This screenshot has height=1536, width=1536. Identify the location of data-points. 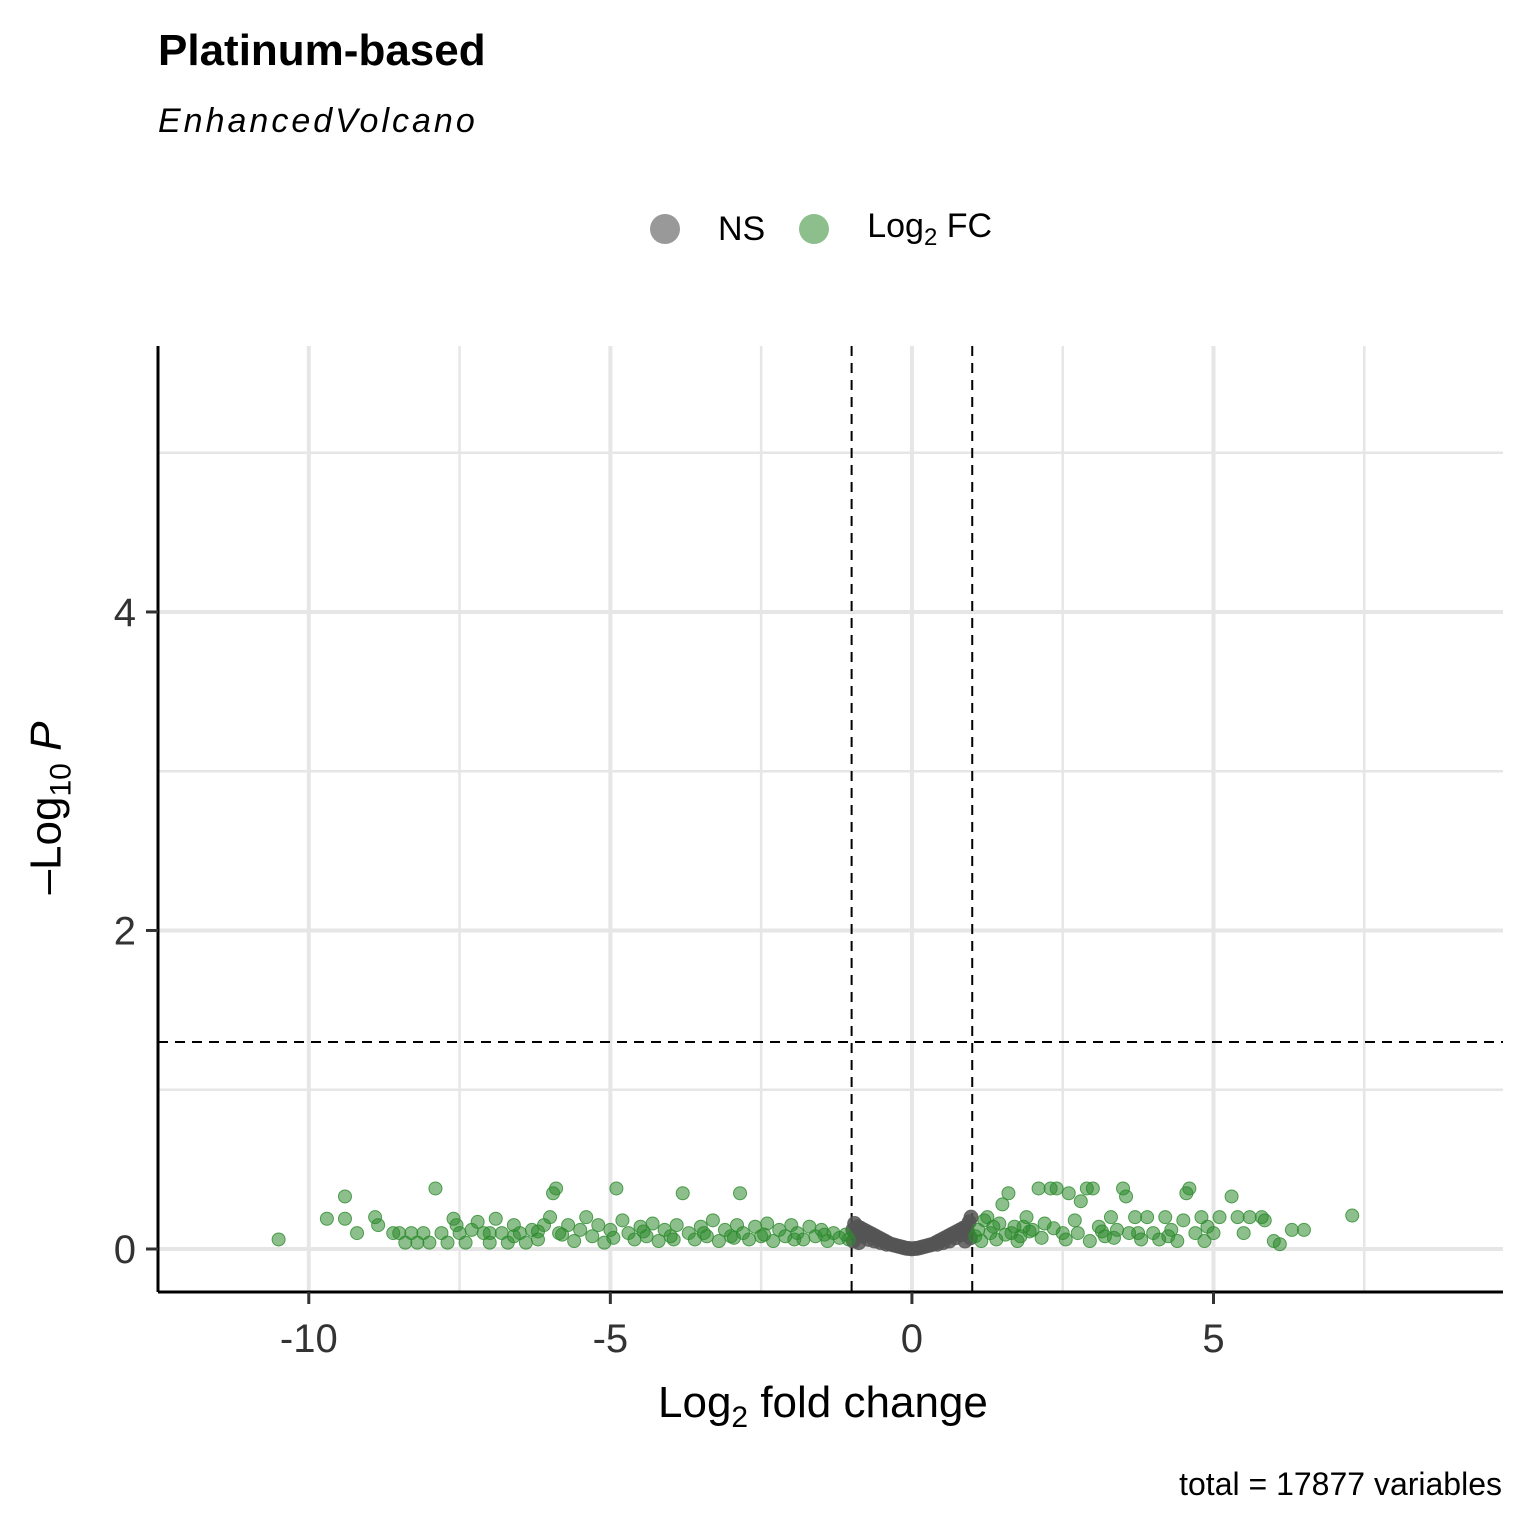
(815, 1219).